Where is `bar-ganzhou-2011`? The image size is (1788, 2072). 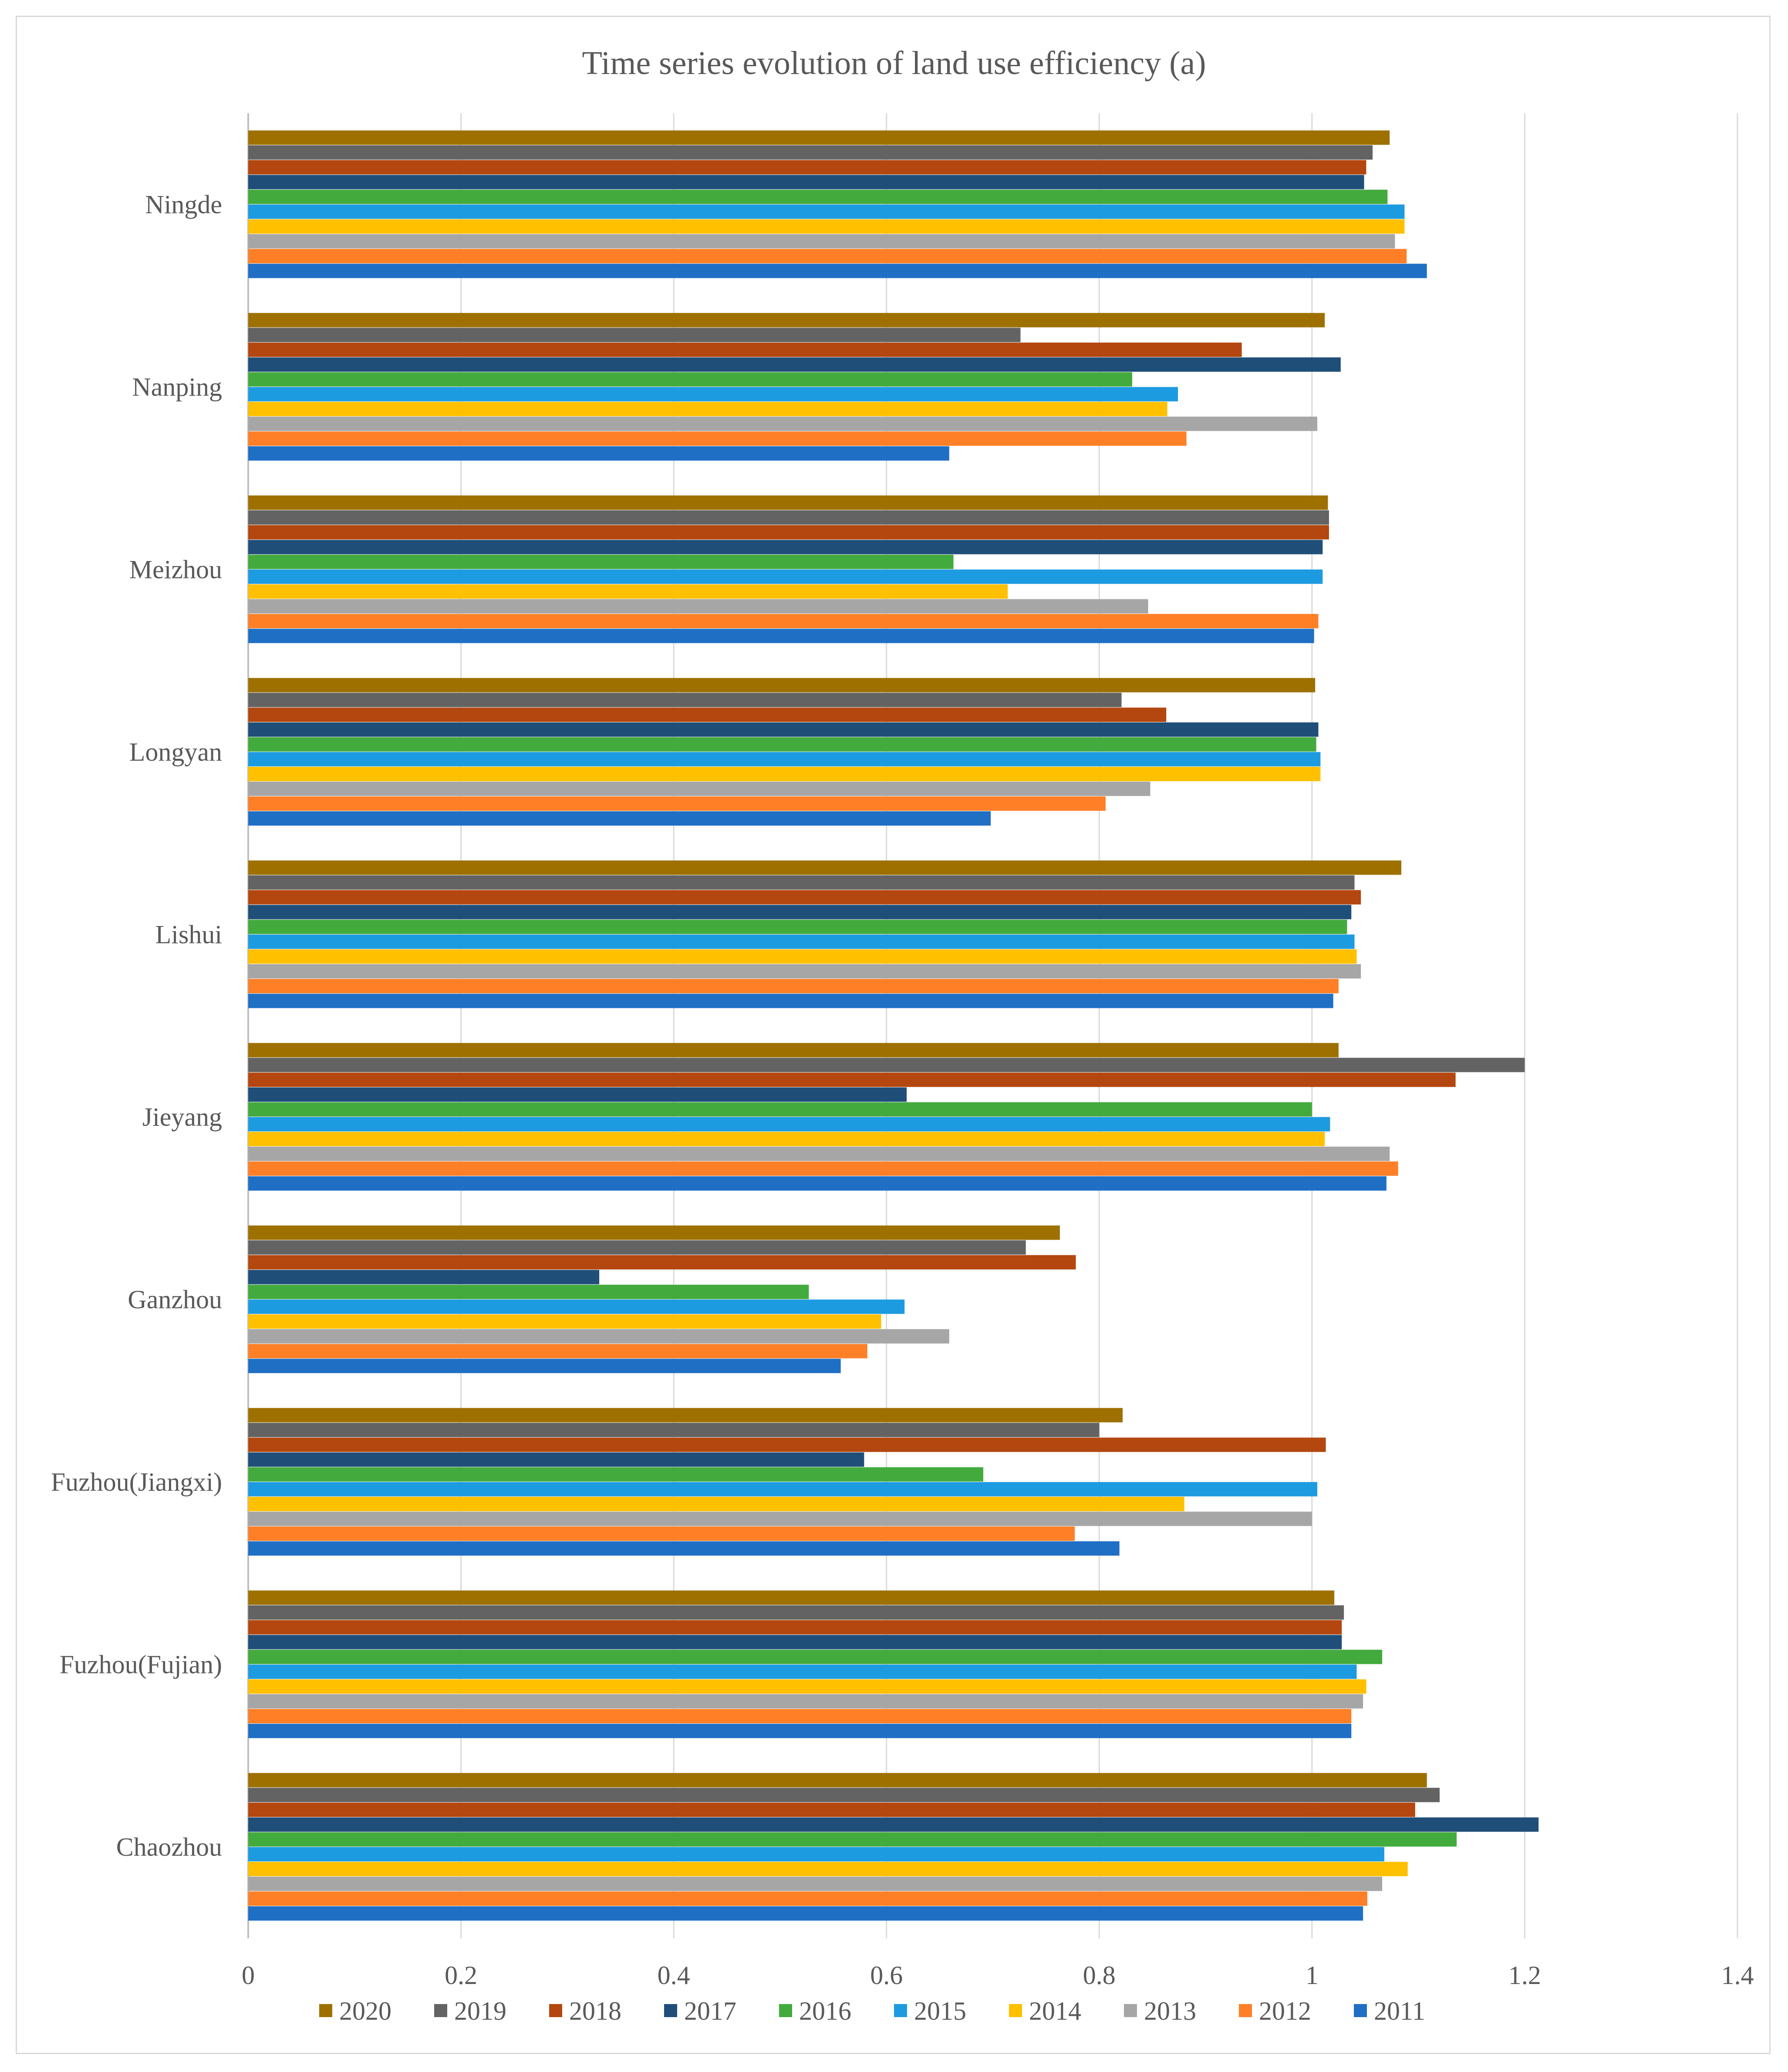
bar-ganzhou-2011 is located at coordinates (544, 1366).